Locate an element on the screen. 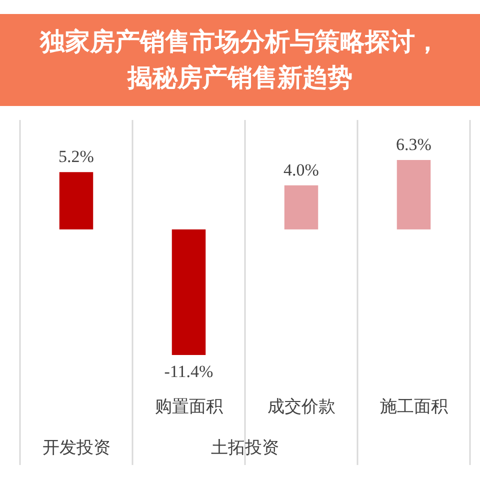  data-label: -11.4% is located at coordinates (189, 371).